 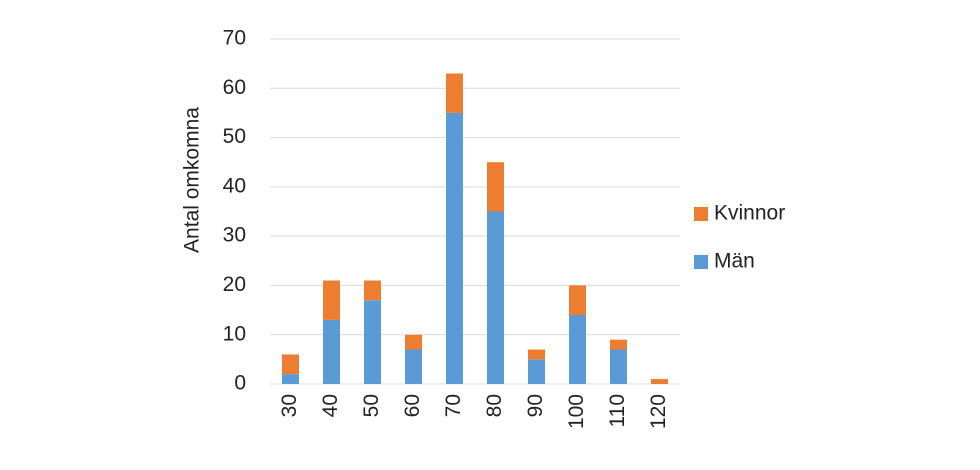 I want to click on y-tick-label: 70, so click(x=234, y=38).